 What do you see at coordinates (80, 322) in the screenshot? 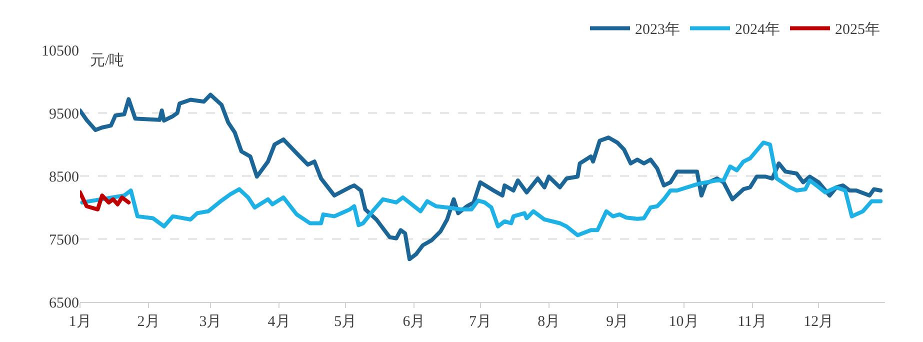
I see `x-tick-label: 1月` at bounding box center [80, 322].